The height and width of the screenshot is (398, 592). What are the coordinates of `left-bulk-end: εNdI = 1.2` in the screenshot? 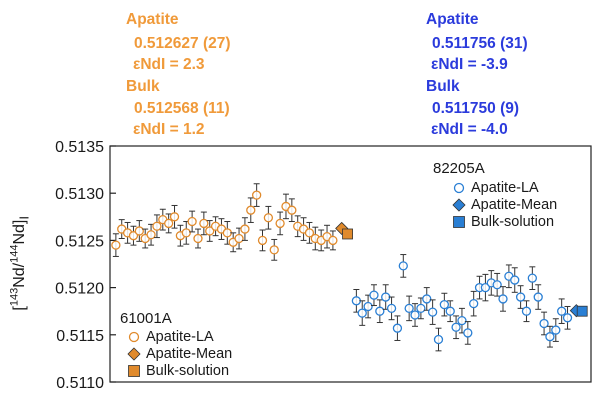 It's located at (169, 129).